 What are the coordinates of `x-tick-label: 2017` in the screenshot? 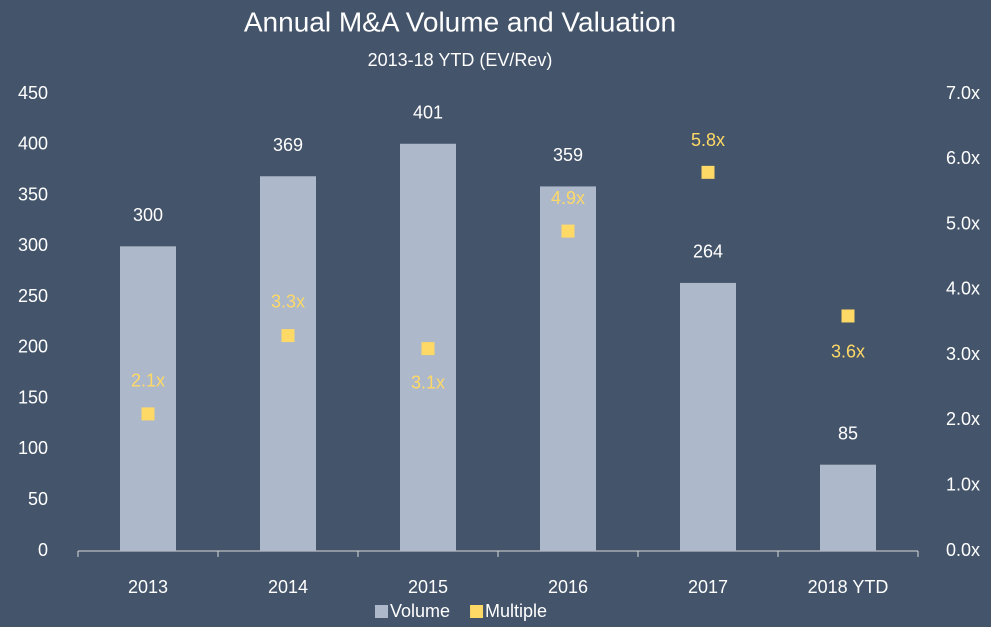 It's located at (708, 587).